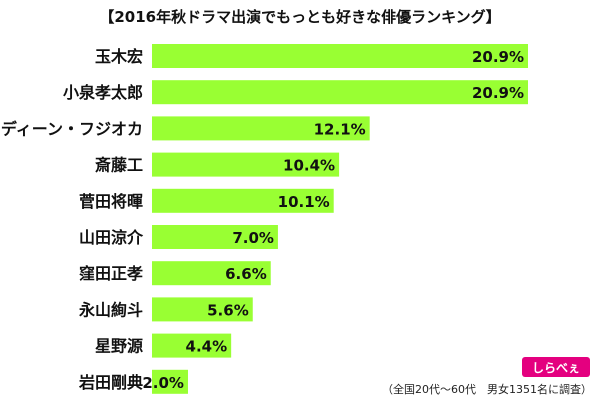  I want to click on shirabee-logo: しらべぇ, so click(556, 367).